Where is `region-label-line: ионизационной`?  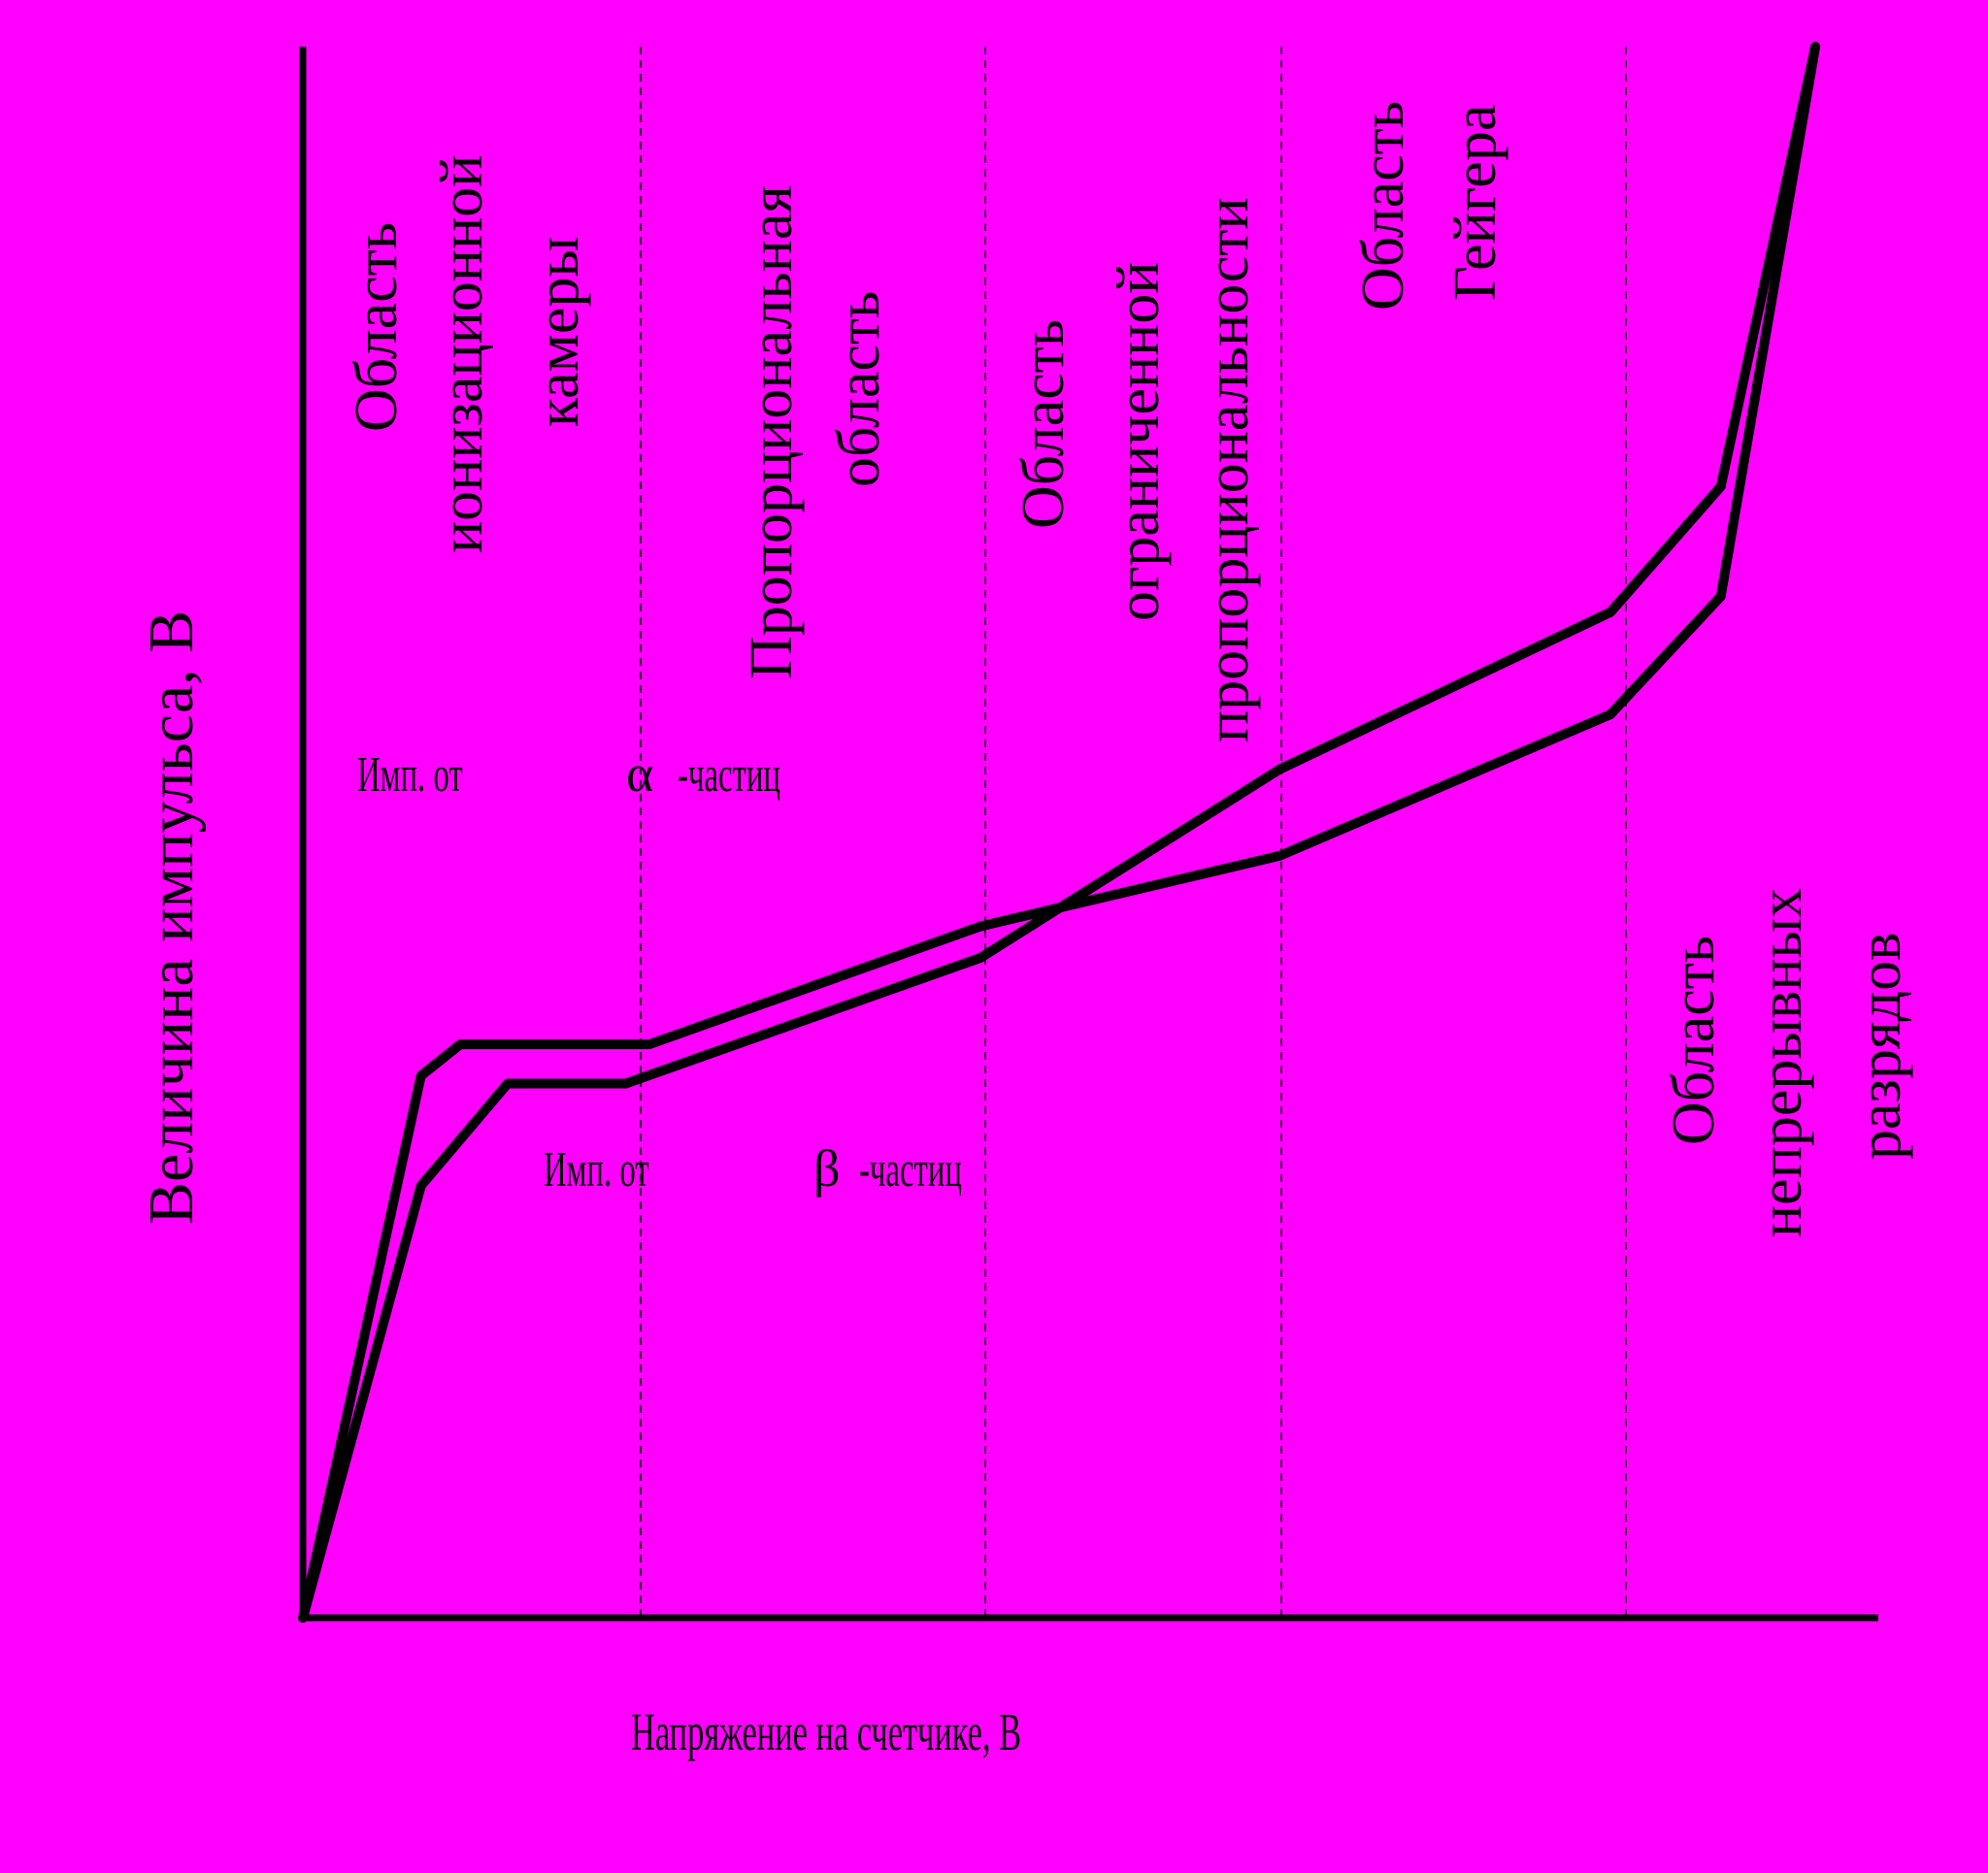 region-label-line: ионизационной is located at coordinates (462, 354).